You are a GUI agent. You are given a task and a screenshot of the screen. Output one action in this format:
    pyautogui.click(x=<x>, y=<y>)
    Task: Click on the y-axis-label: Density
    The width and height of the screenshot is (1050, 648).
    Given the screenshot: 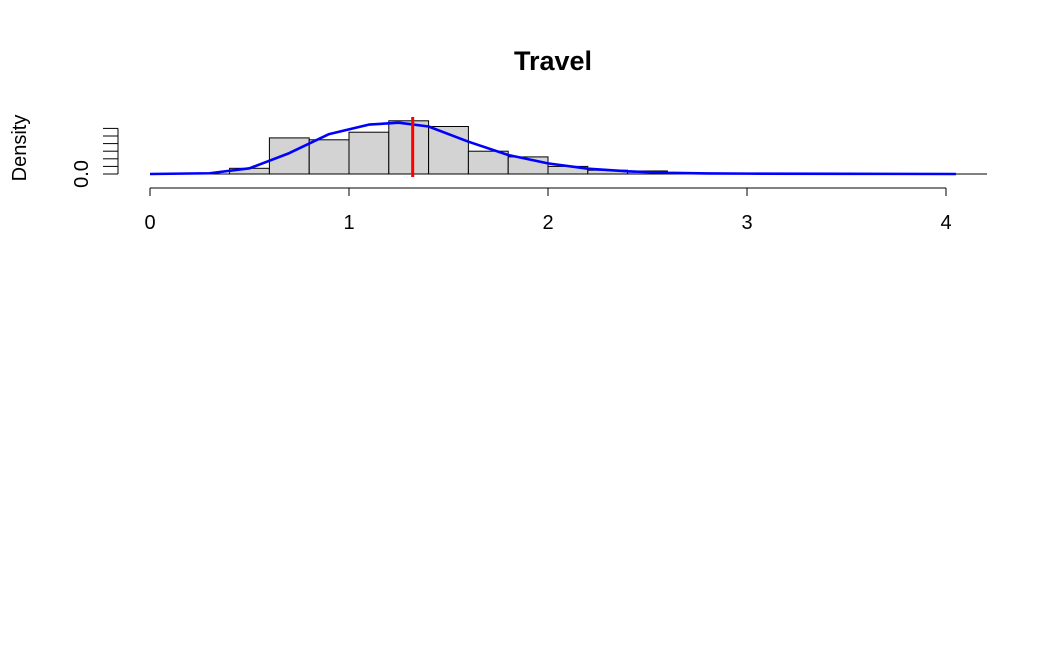 What is the action you would take?
    pyautogui.click(x=20, y=148)
    